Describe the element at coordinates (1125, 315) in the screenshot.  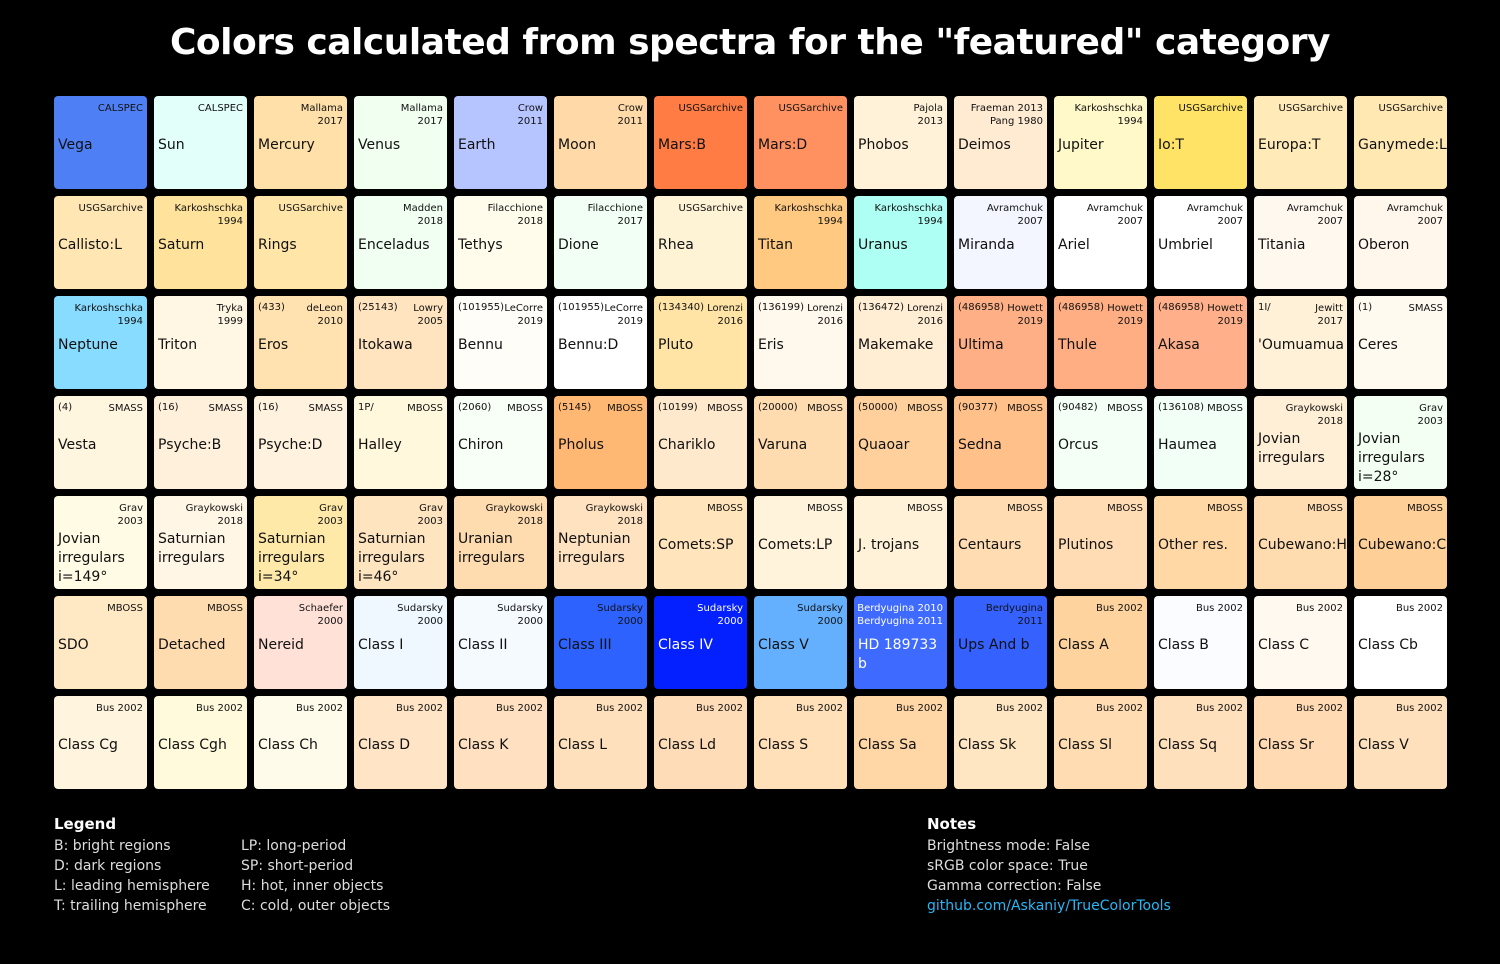
I see `source-label: Howett 2019` at that location.